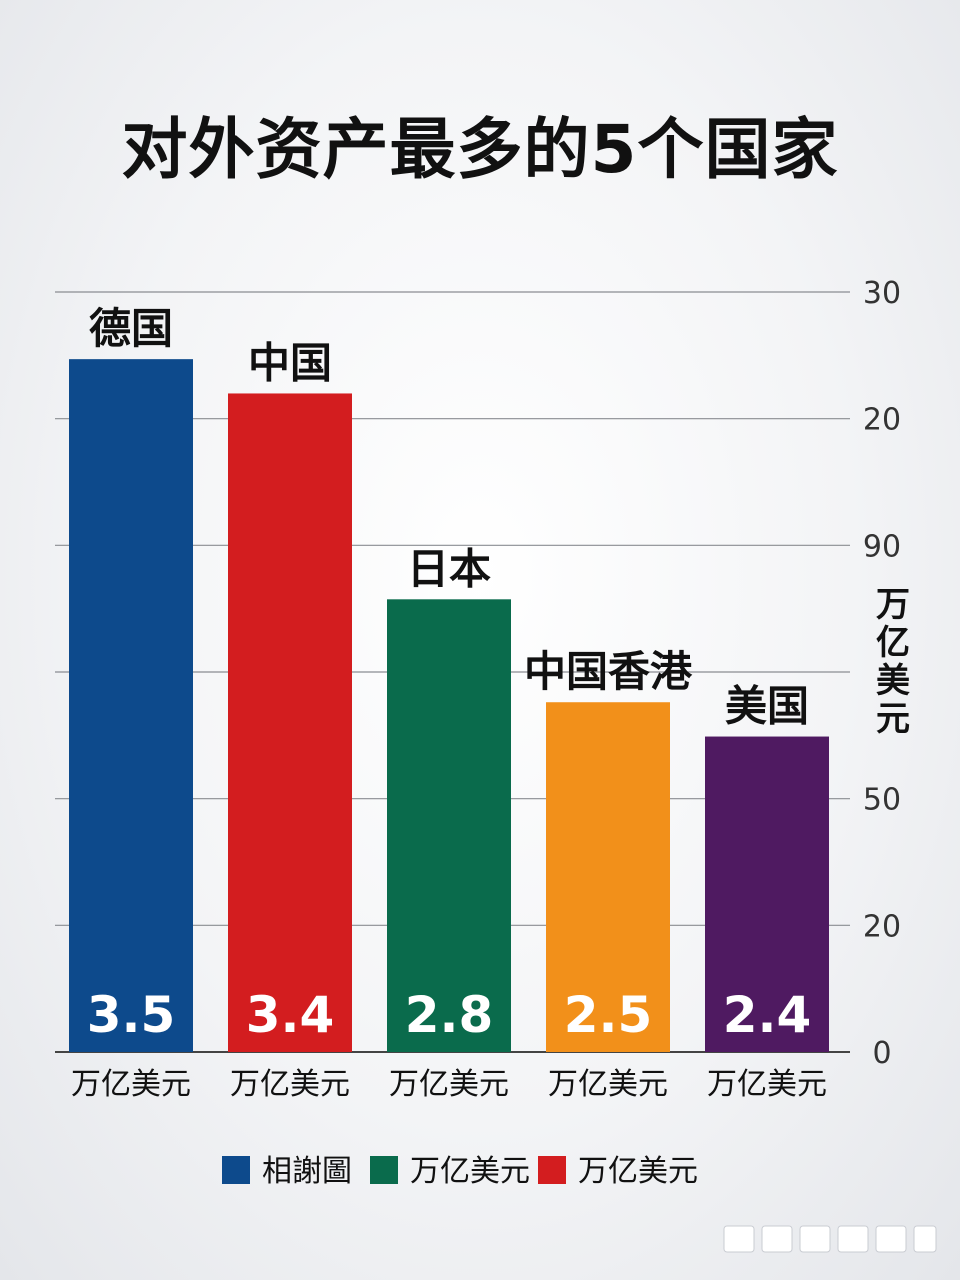 The image size is (960, 1280). Describe the element at coordinates (882, 546) in the screenshot. I see `y-tick-label: 90` at that location.